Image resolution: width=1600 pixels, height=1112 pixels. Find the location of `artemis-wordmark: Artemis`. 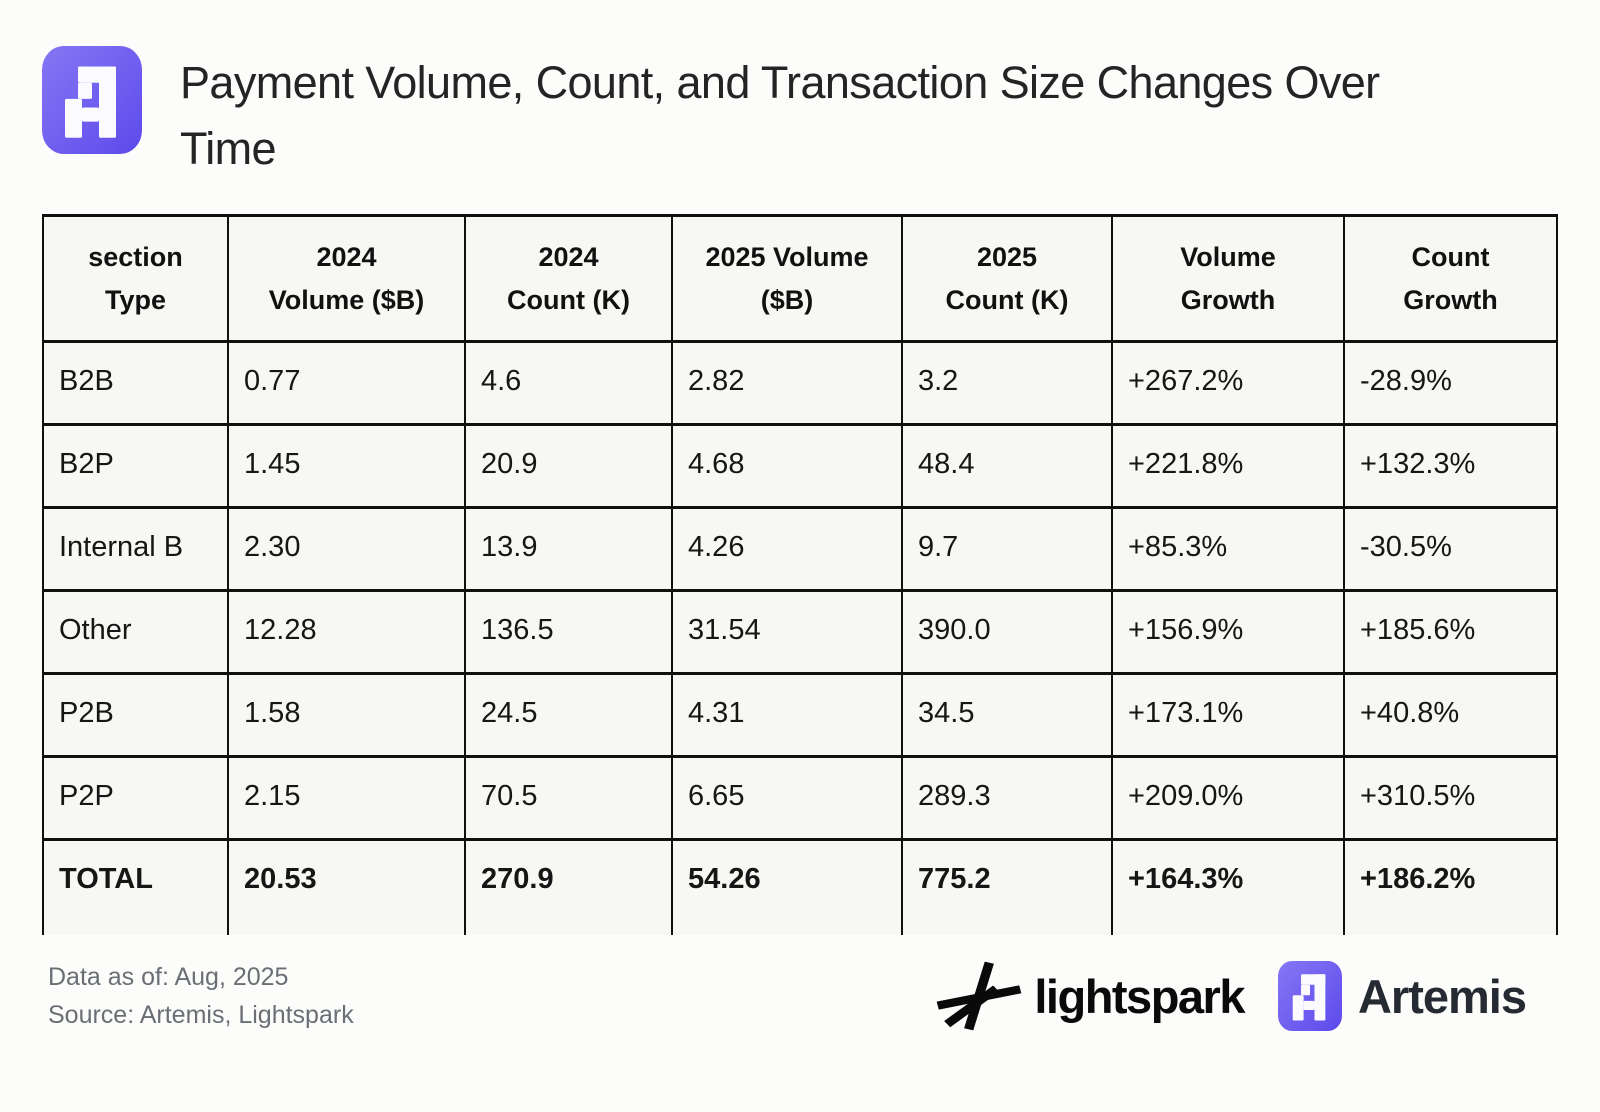

artemis-wordmark: Artemis is located at coordinates (1442, 996).